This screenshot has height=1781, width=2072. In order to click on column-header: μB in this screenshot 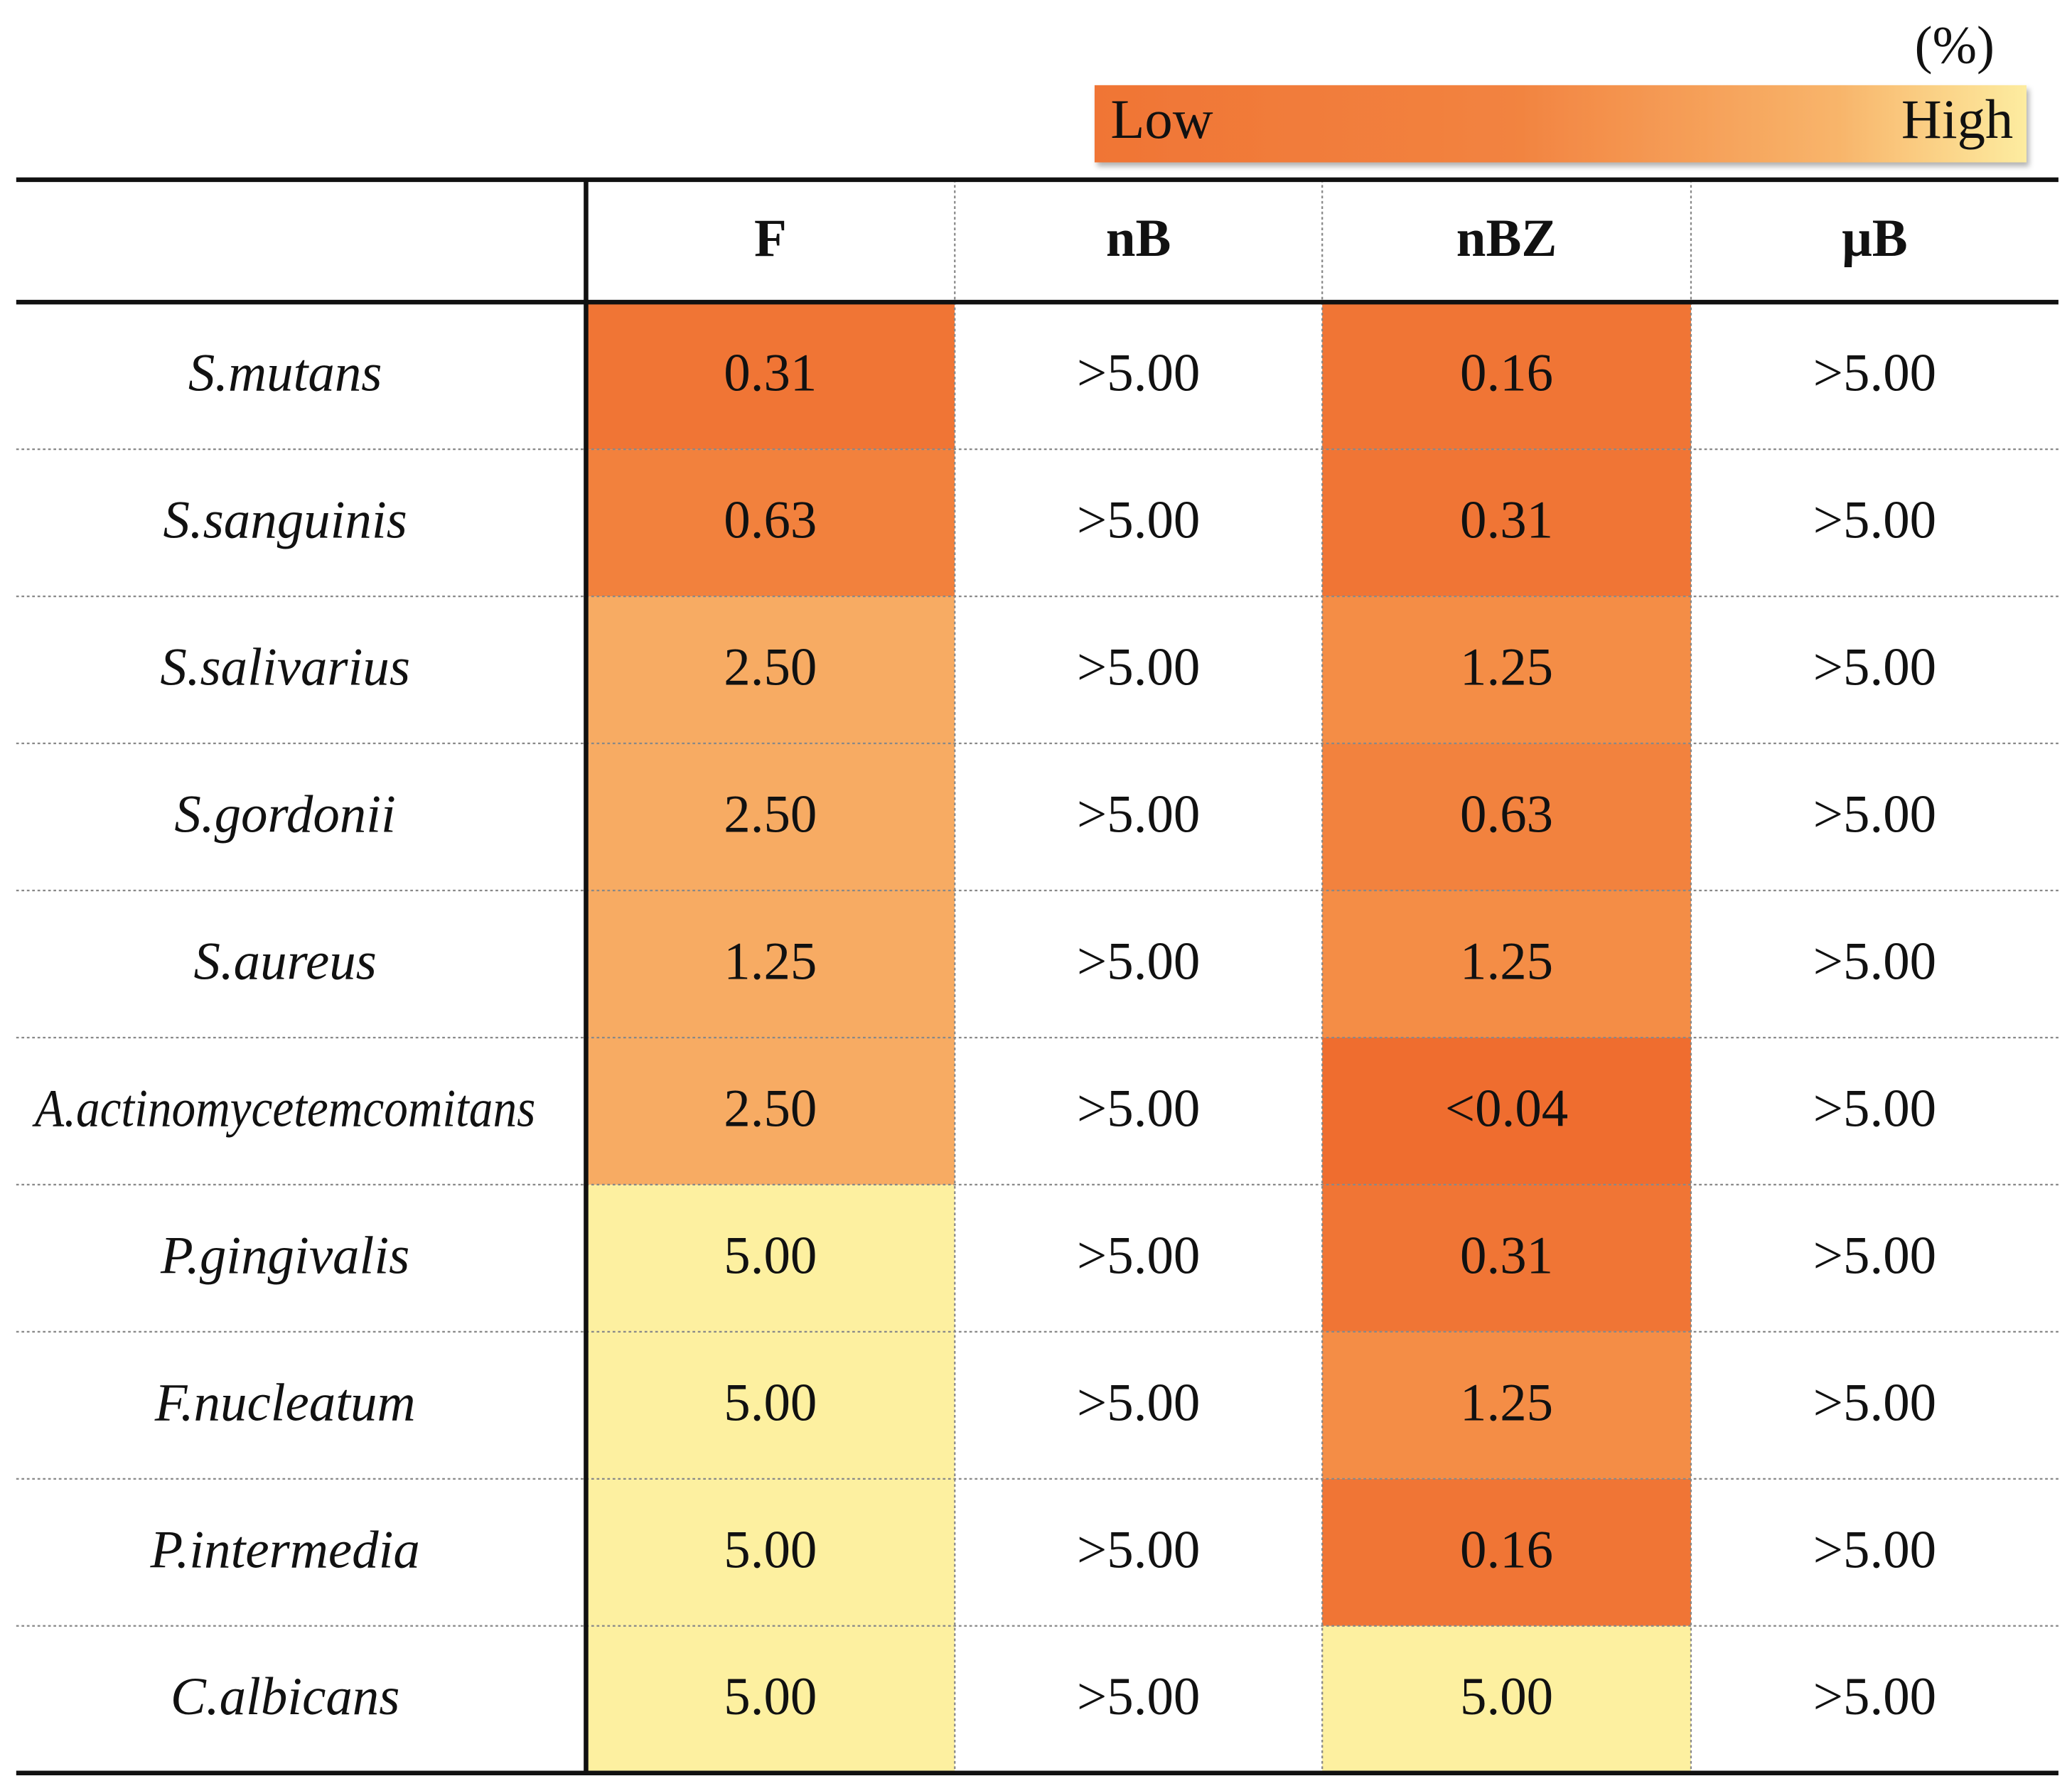, I will do `click(1875, 238)`.